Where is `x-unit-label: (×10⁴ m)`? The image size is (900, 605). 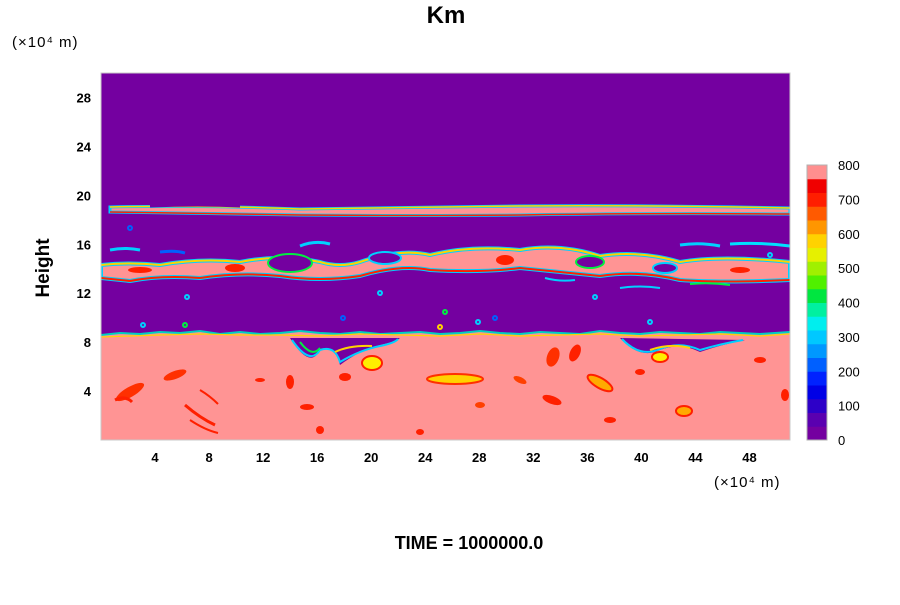
x-unit-label: (×10⁴ m) is located at coordinates (747, 482).